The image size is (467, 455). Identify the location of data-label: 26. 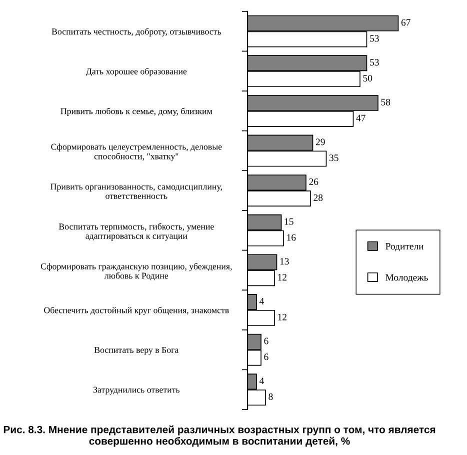
(313, 181).